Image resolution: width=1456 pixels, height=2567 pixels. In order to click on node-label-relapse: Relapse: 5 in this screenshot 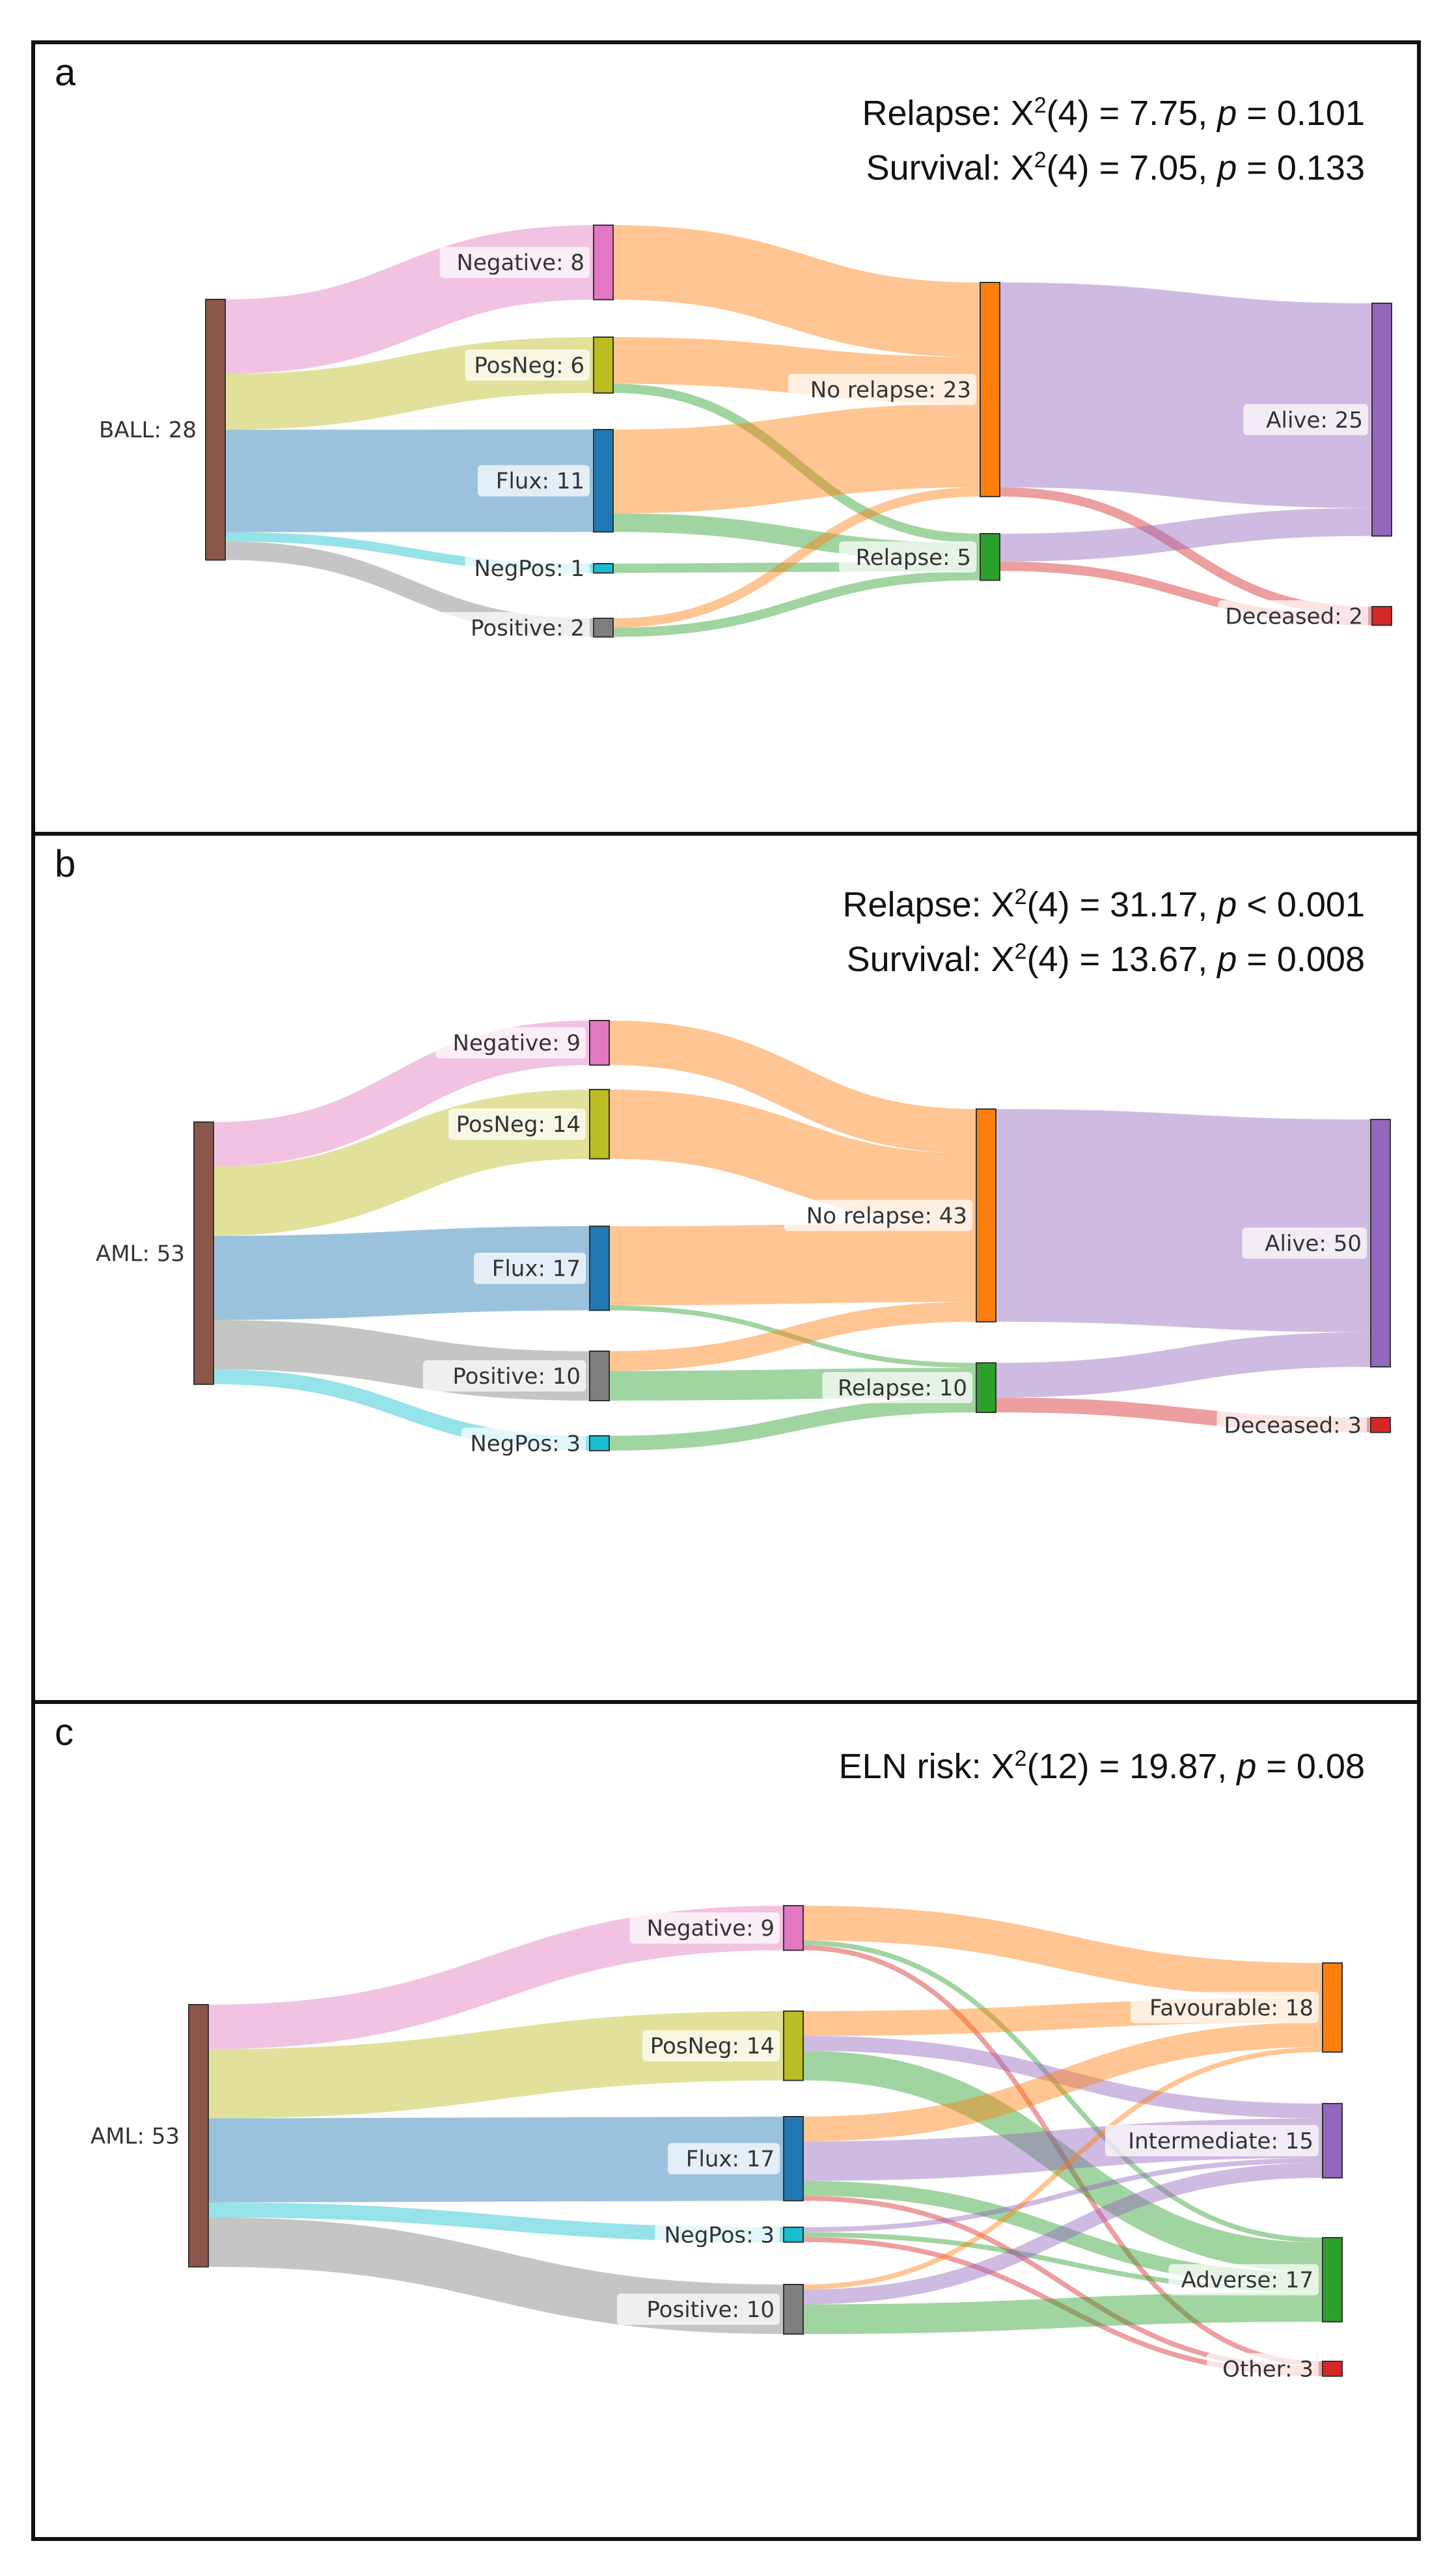, I will do `click(914, 558)`.